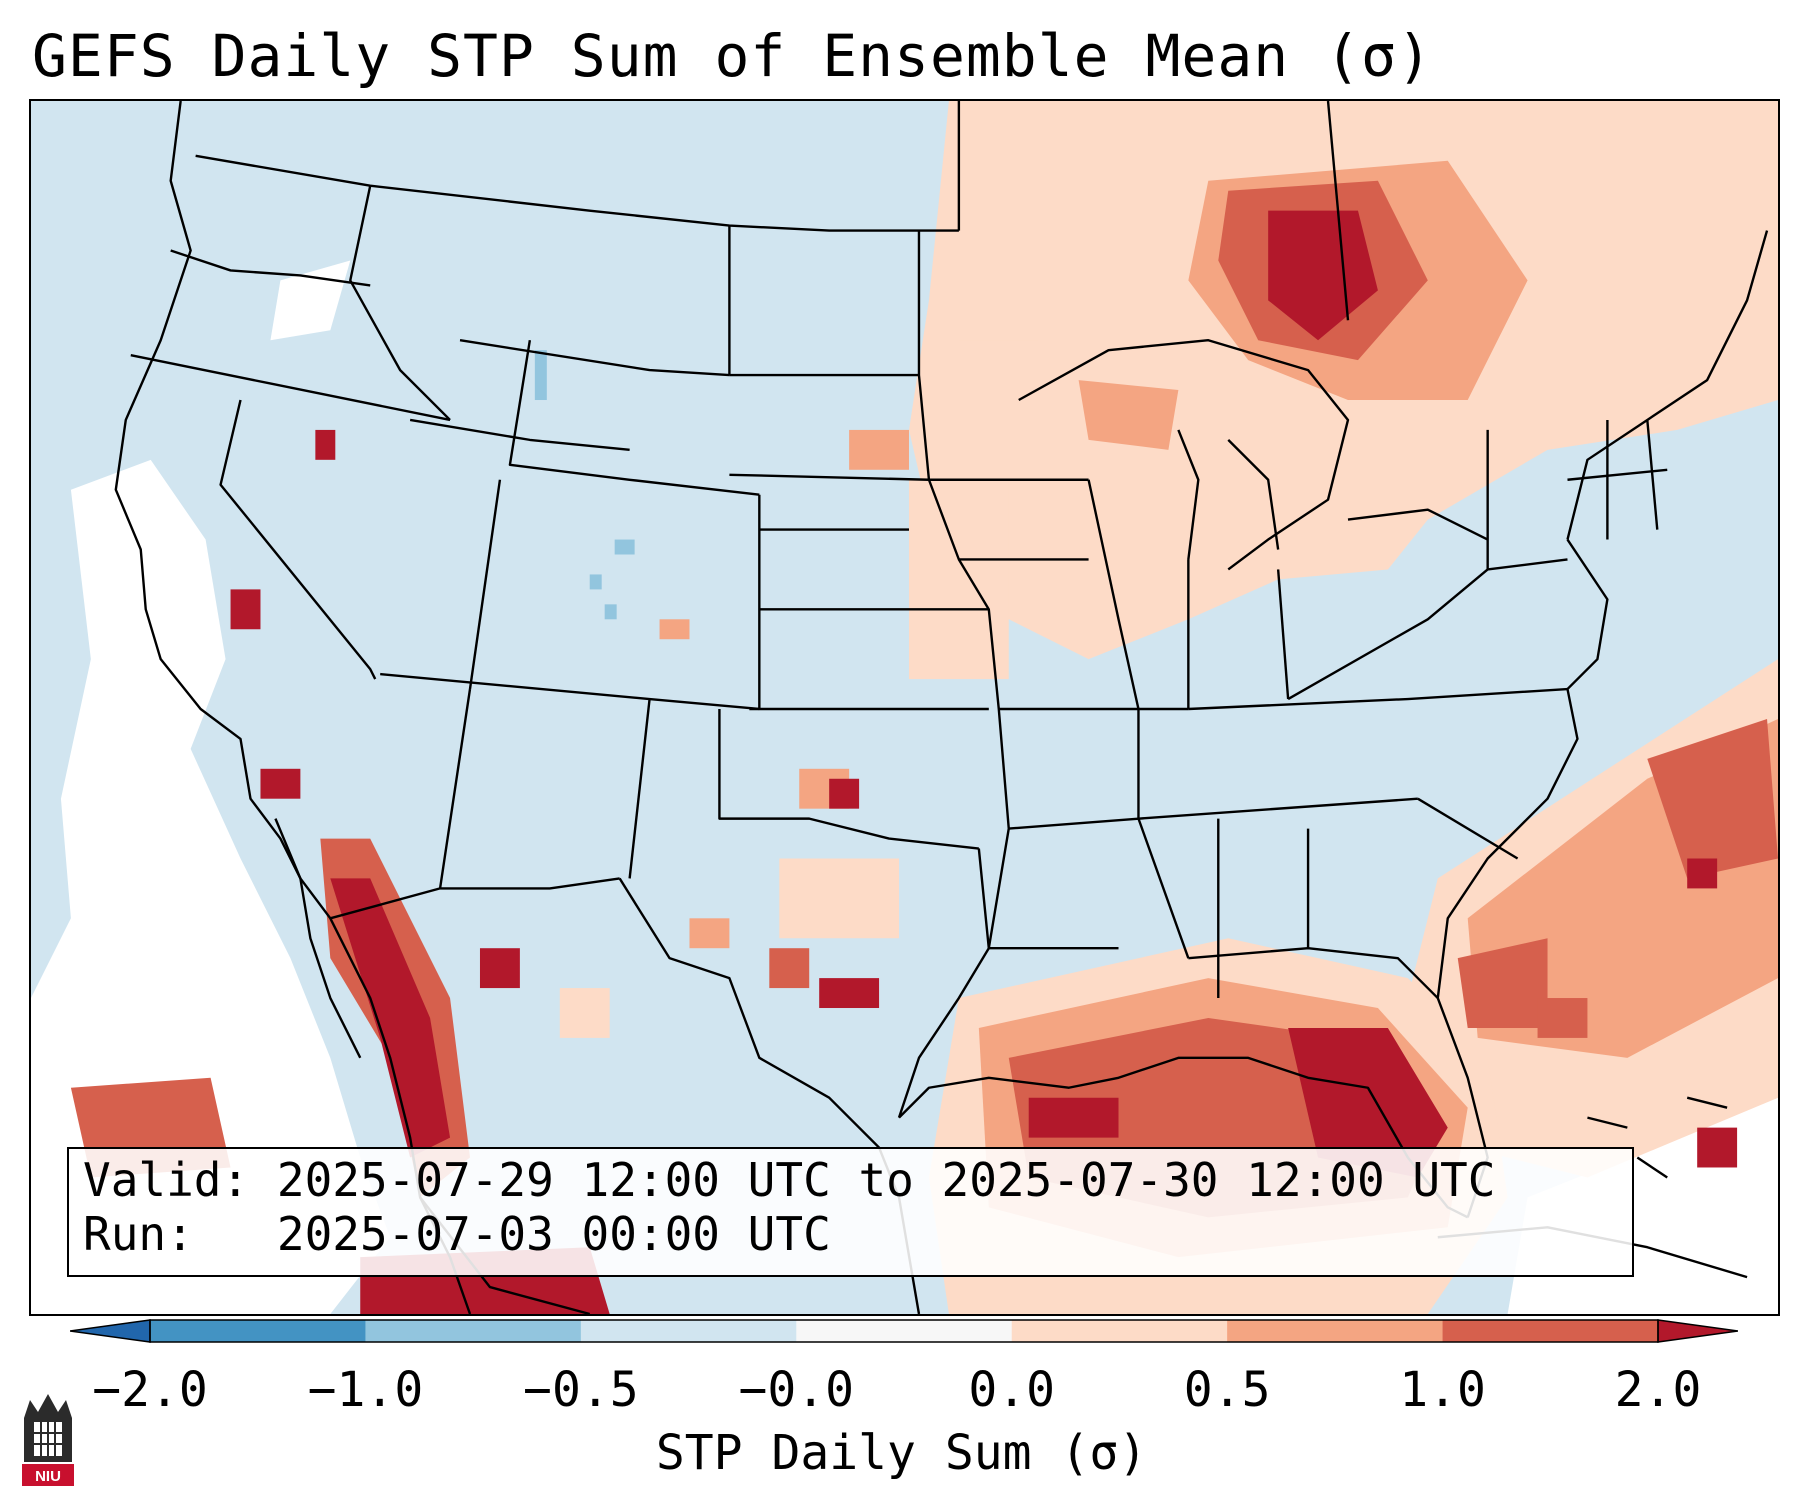 The height and width of the screenshot is (1506, 1803). I want to click on colorbar-tick-label: 2.0, so click(1658, 1390).